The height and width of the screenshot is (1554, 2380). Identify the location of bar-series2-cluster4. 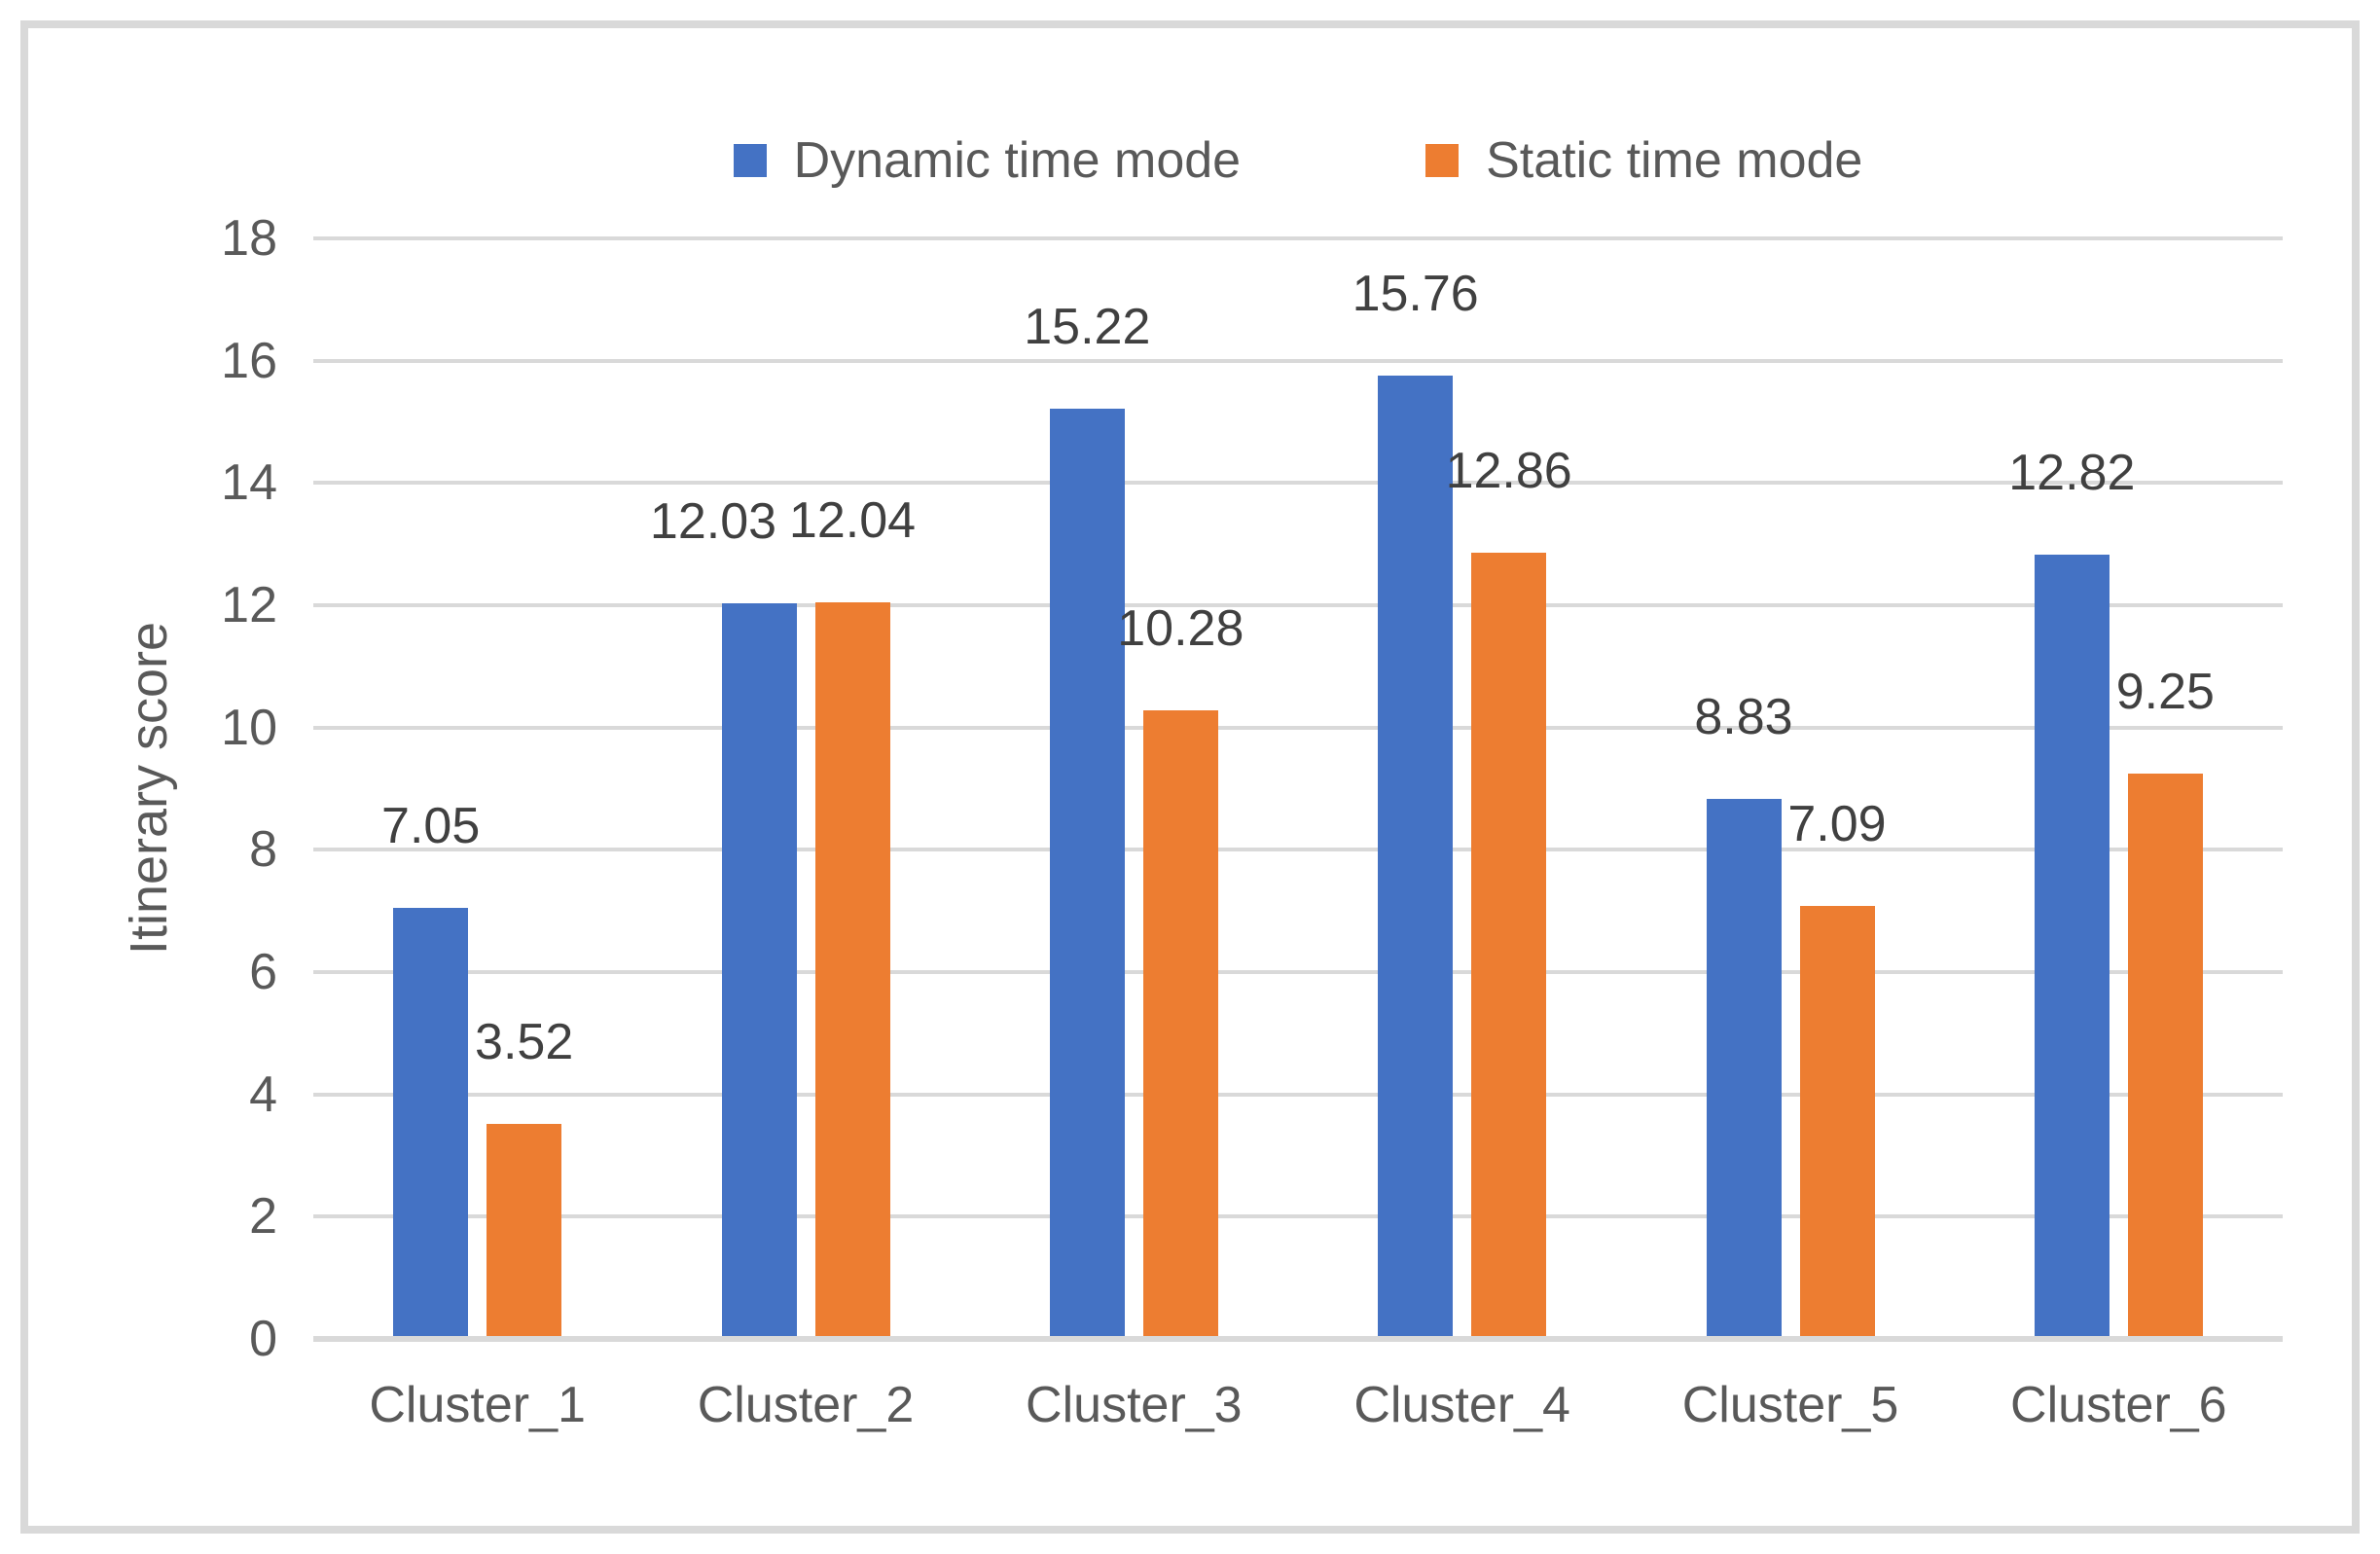
(1509, 945).